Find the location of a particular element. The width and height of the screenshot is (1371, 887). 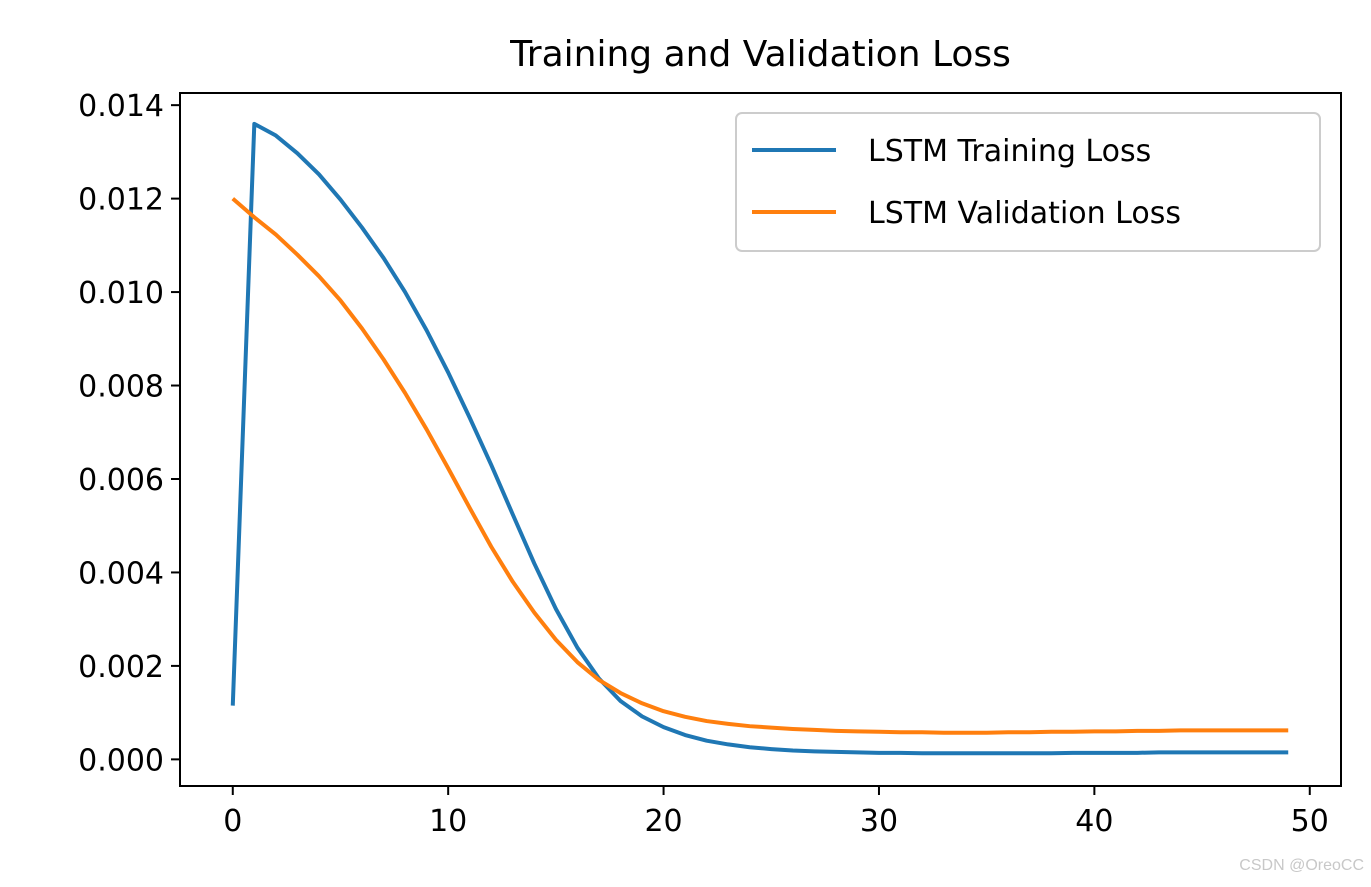

x-tick-label: 30 is located at coordinates (879, 821).